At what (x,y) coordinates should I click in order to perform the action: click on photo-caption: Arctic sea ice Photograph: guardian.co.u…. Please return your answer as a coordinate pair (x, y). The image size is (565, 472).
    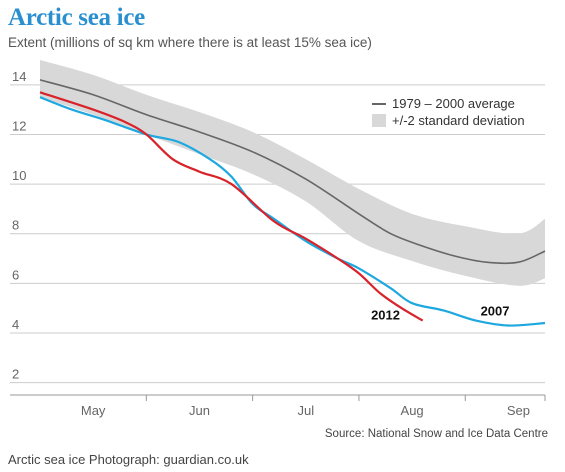
    Looking at the image, I should click on (128, 459).